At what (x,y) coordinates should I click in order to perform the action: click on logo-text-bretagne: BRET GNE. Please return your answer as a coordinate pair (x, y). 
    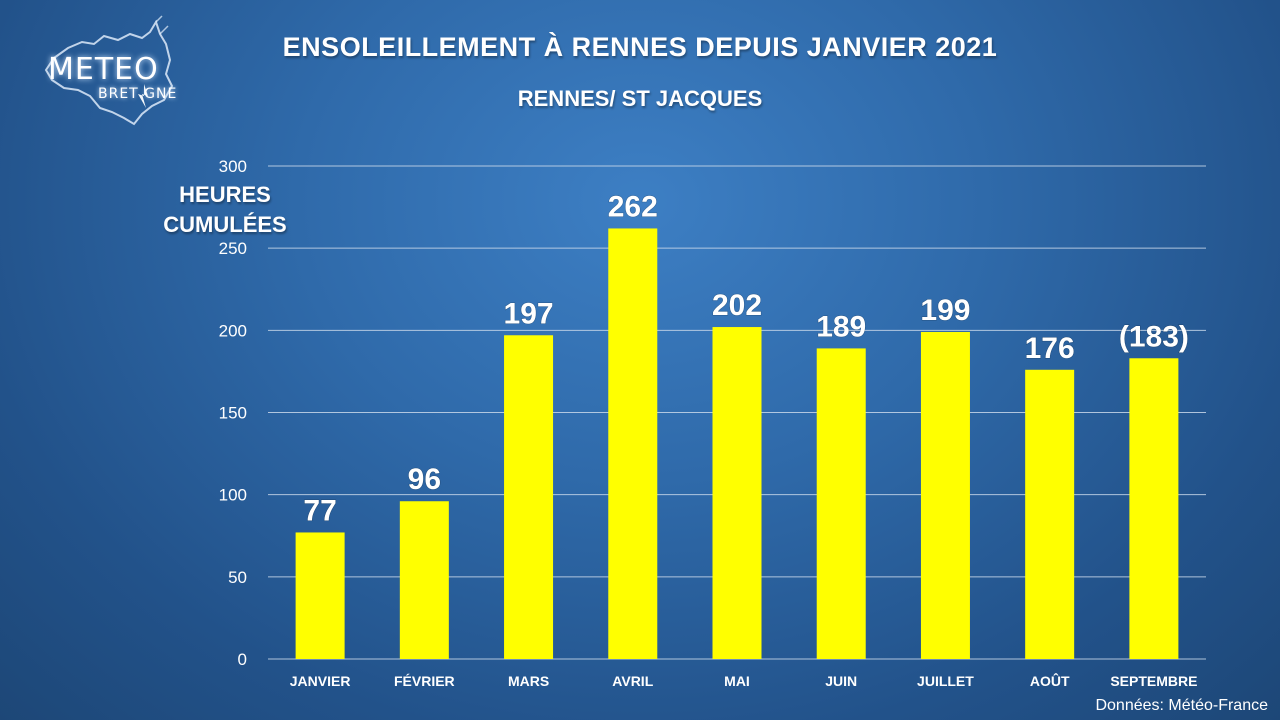
    Looking at the image, I should click on (138, 94).